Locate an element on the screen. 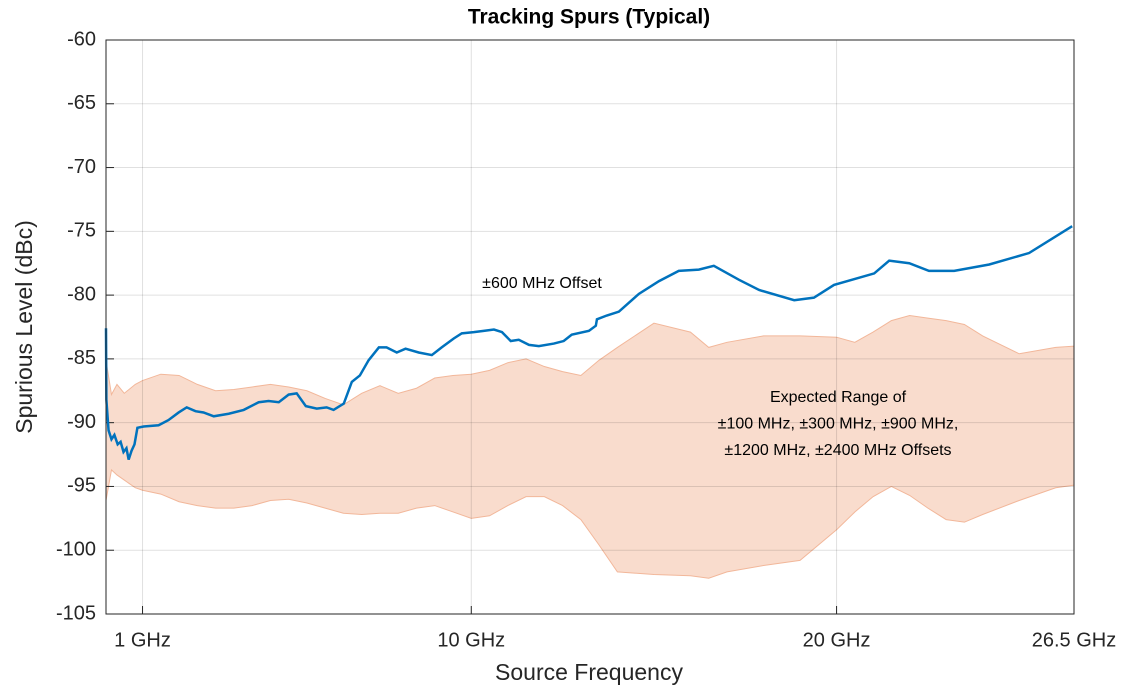 This screenshot has width=1135, height=699. chart-title: Tracking Spurs (Typical) is located at coordinates (589, 17).